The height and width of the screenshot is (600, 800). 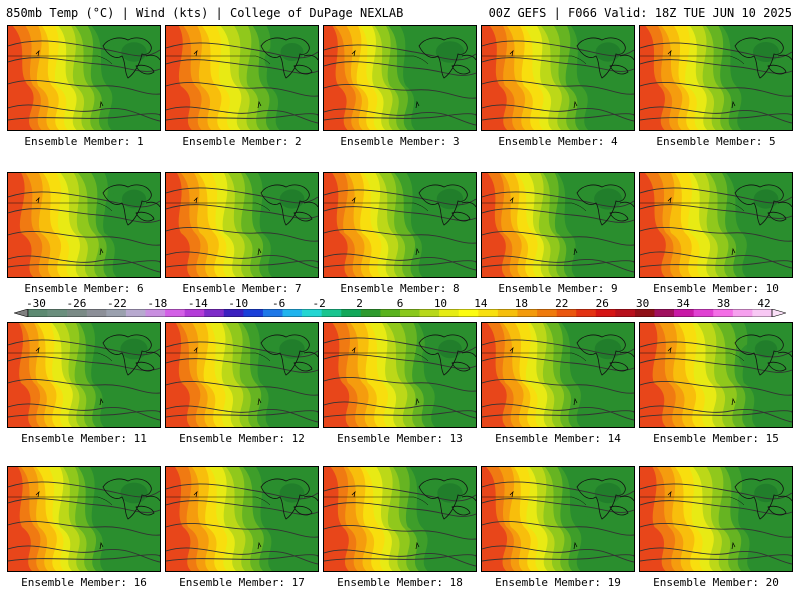 What do you see at coordinates (716, 288) in the screenshot?
I see `ensemble-member-label: Ensemble Member: 10` at bounding box center [716, 288].